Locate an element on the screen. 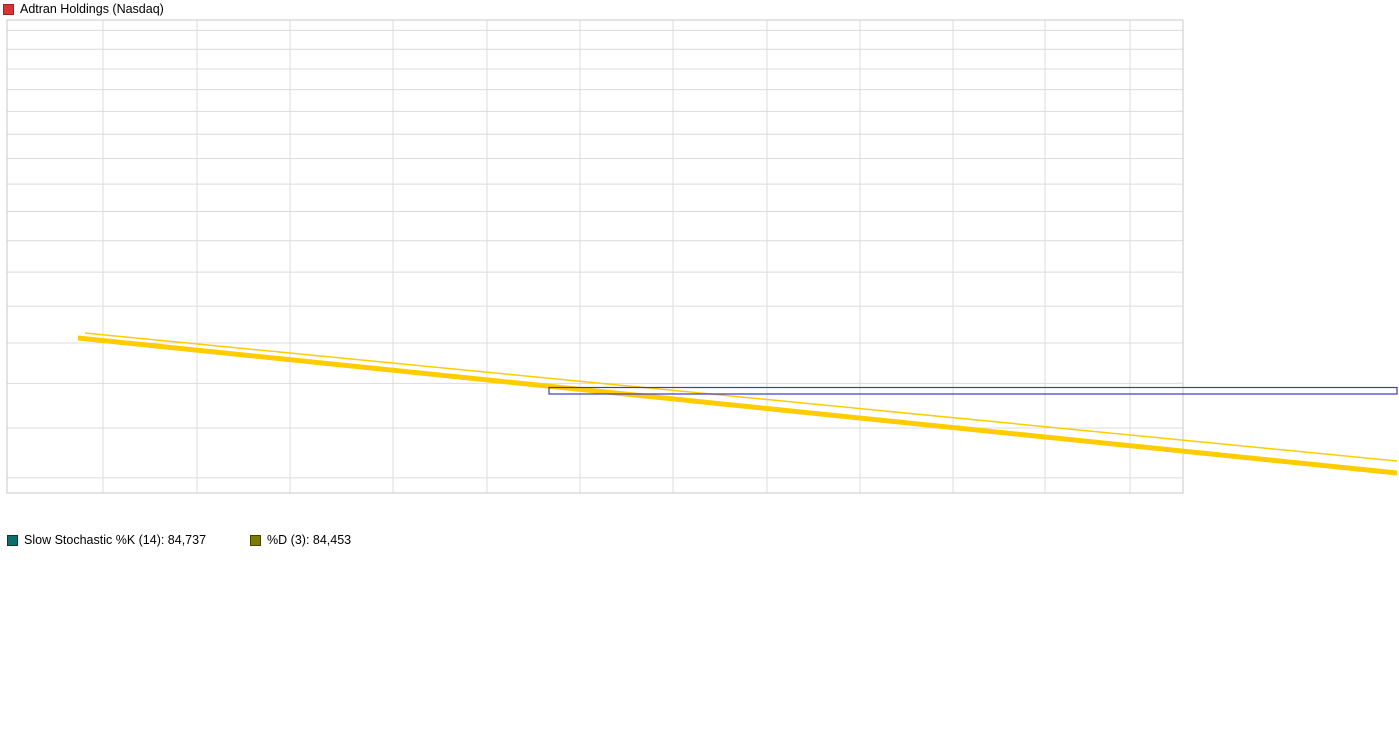 The height and width of the screenshot is (745, 1399). stochastic-d-legend-item: %D (3): 84,453 is located at coordinates (300, 540).